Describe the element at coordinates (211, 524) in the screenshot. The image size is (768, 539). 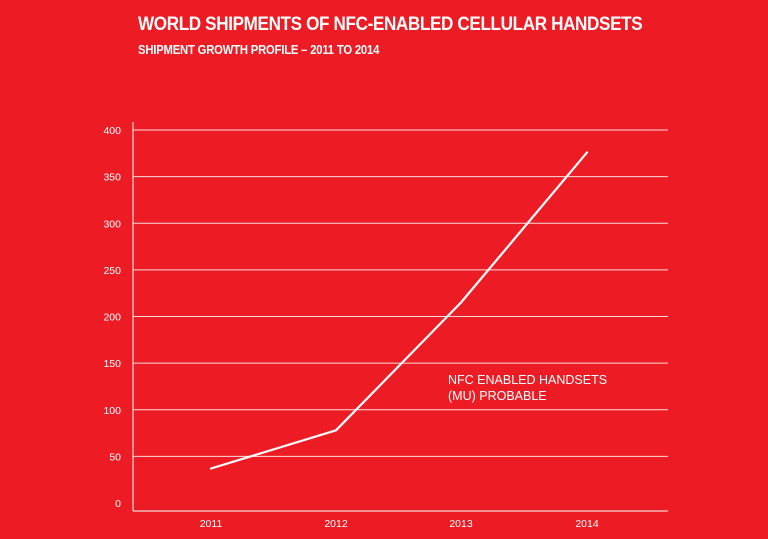
I see `x-tick-label-2011: 2011` at that location.